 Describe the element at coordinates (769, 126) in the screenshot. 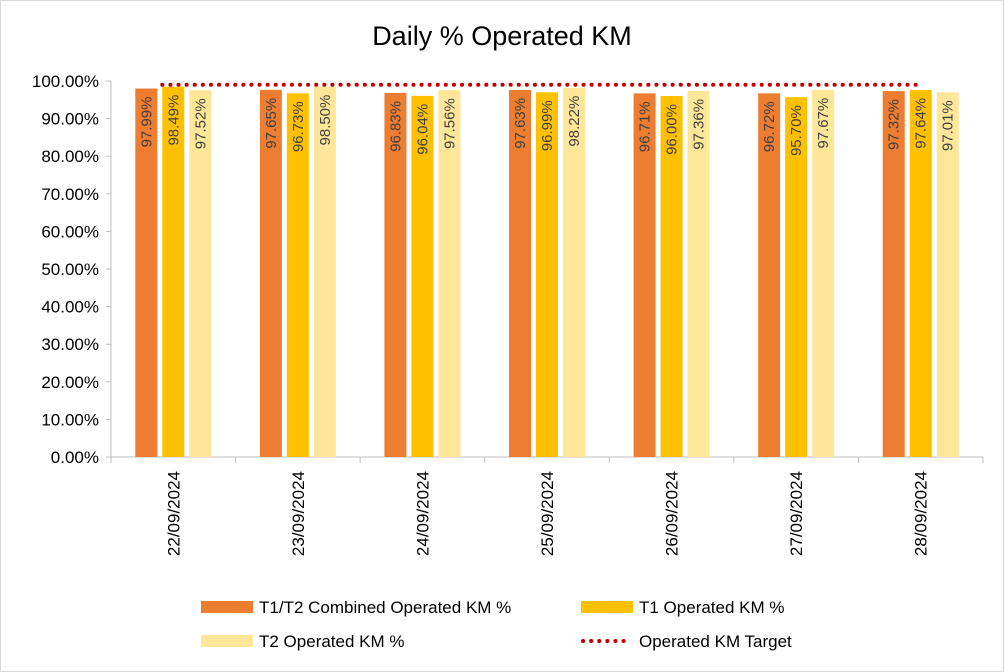

I see `data-label: 96.72%` at that location.